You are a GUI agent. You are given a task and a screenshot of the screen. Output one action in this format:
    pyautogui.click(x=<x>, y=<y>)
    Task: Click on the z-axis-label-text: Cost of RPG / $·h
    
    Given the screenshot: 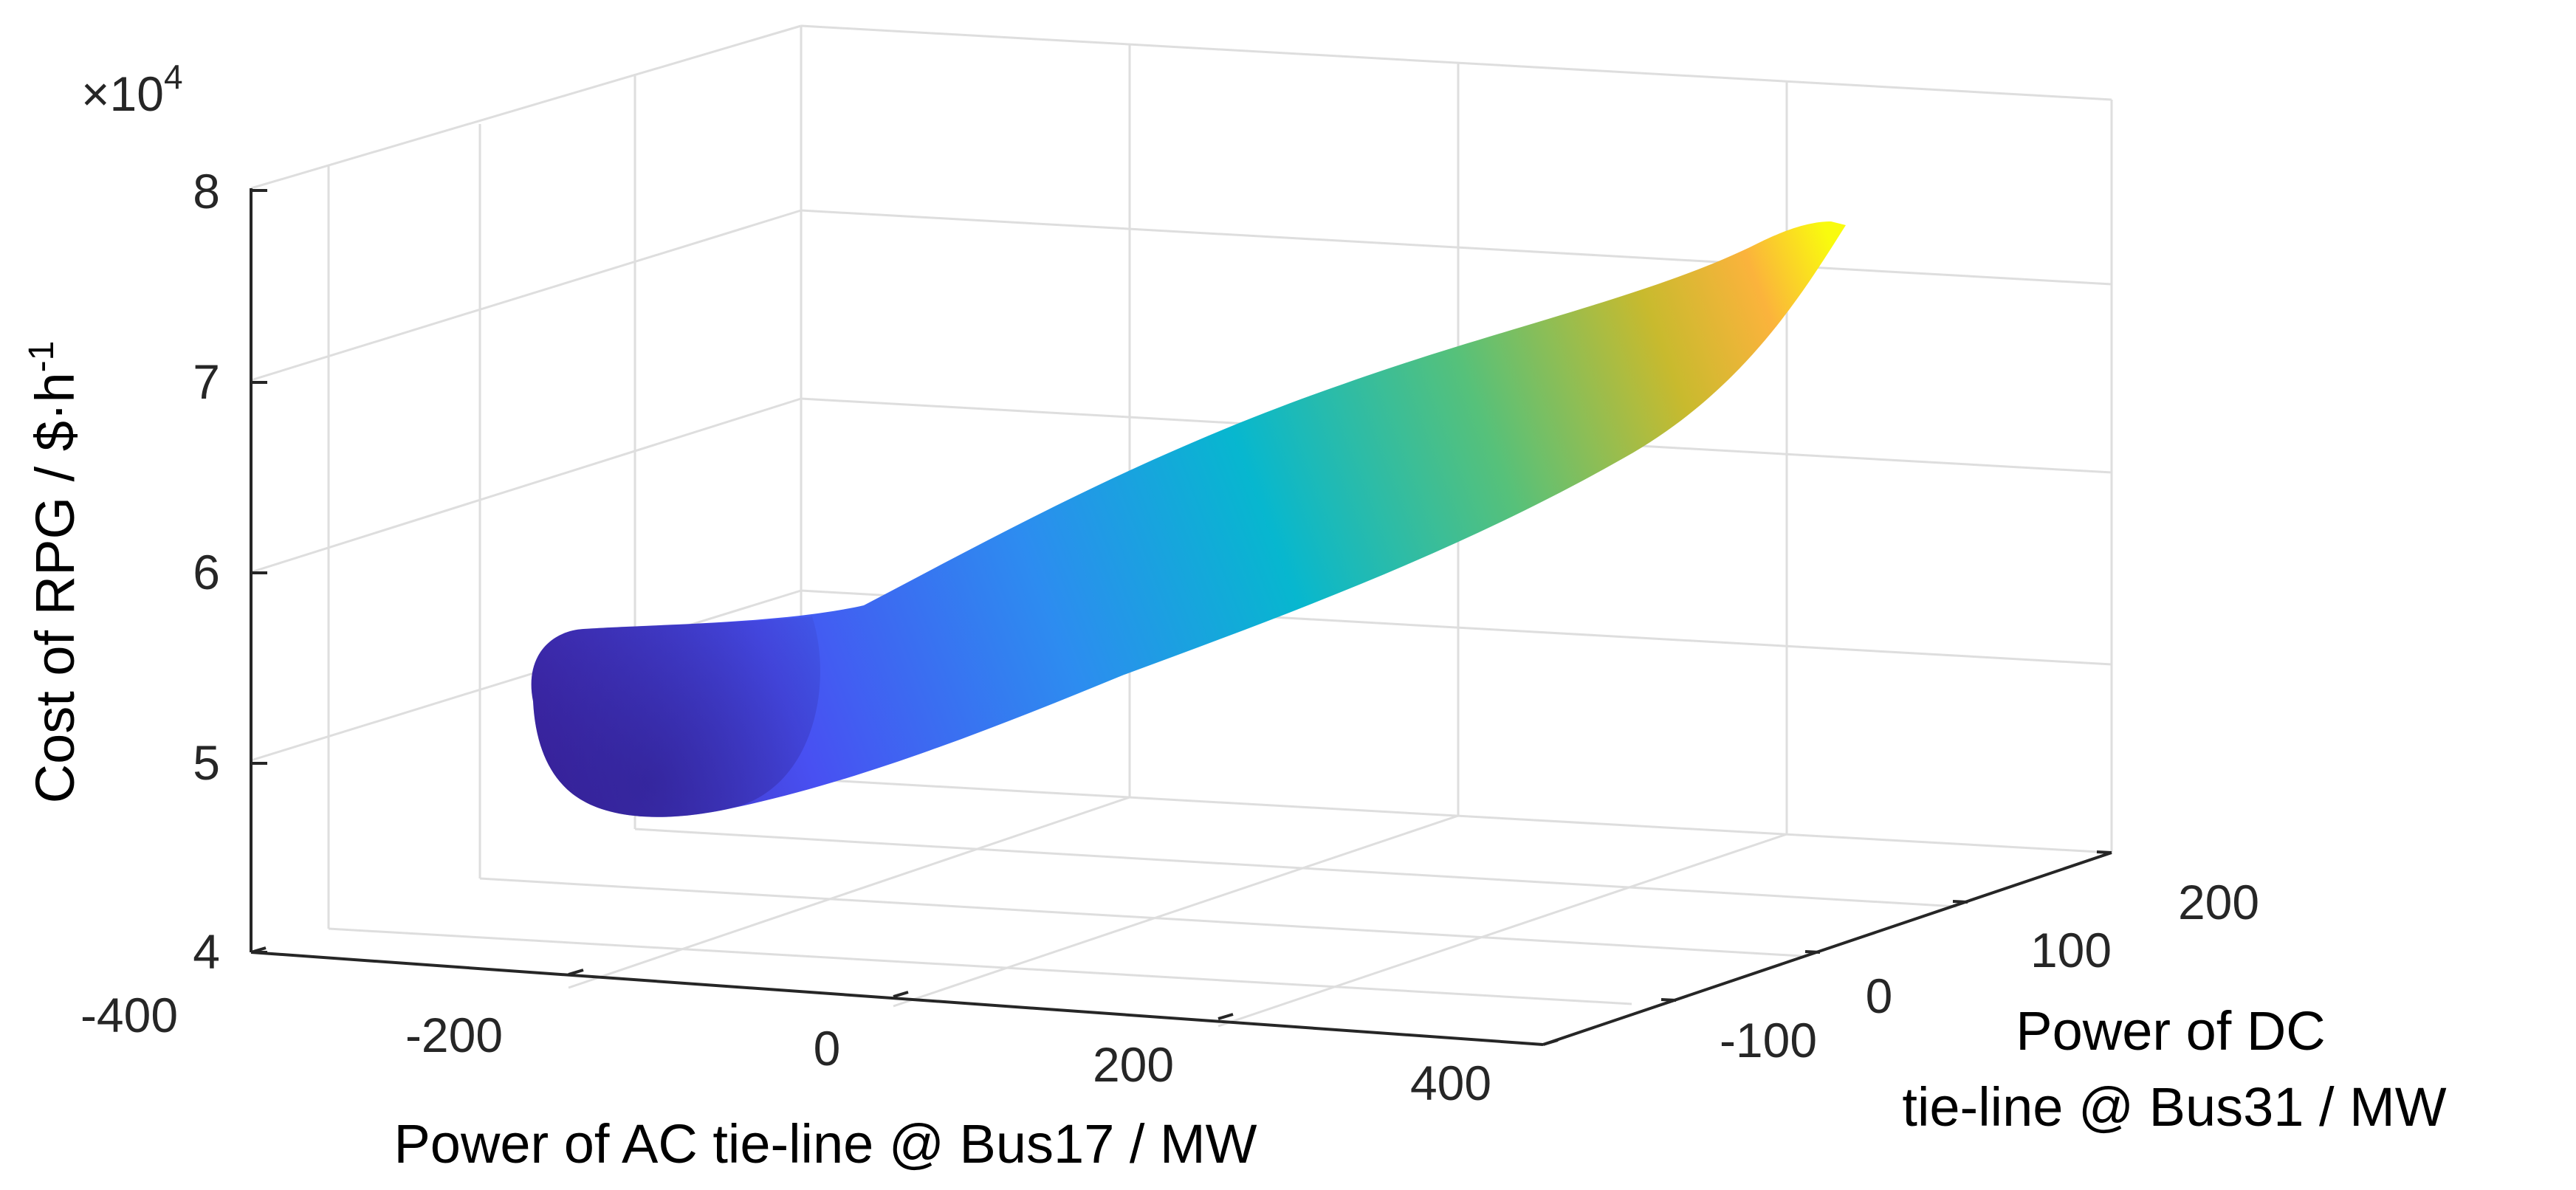 What is the action you would take?
    pyautogui.click(x=55, y=588)
    